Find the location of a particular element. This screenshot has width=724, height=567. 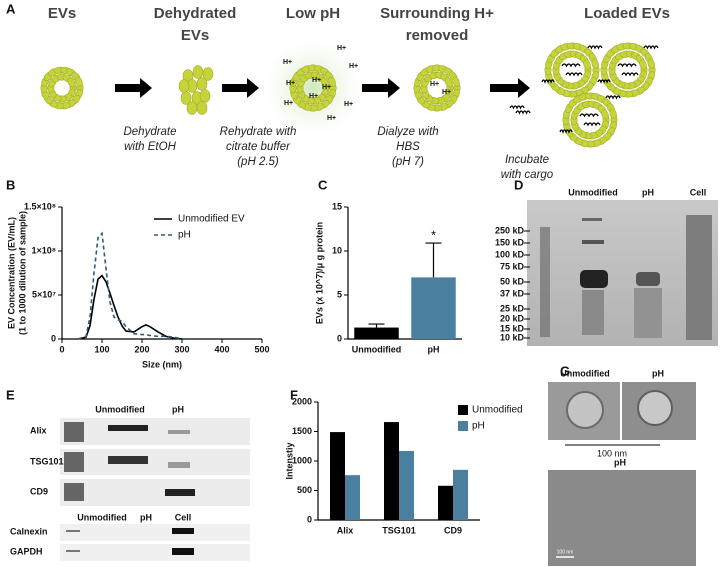

y-tick-label: 500 is located at coordinates (304, 490).